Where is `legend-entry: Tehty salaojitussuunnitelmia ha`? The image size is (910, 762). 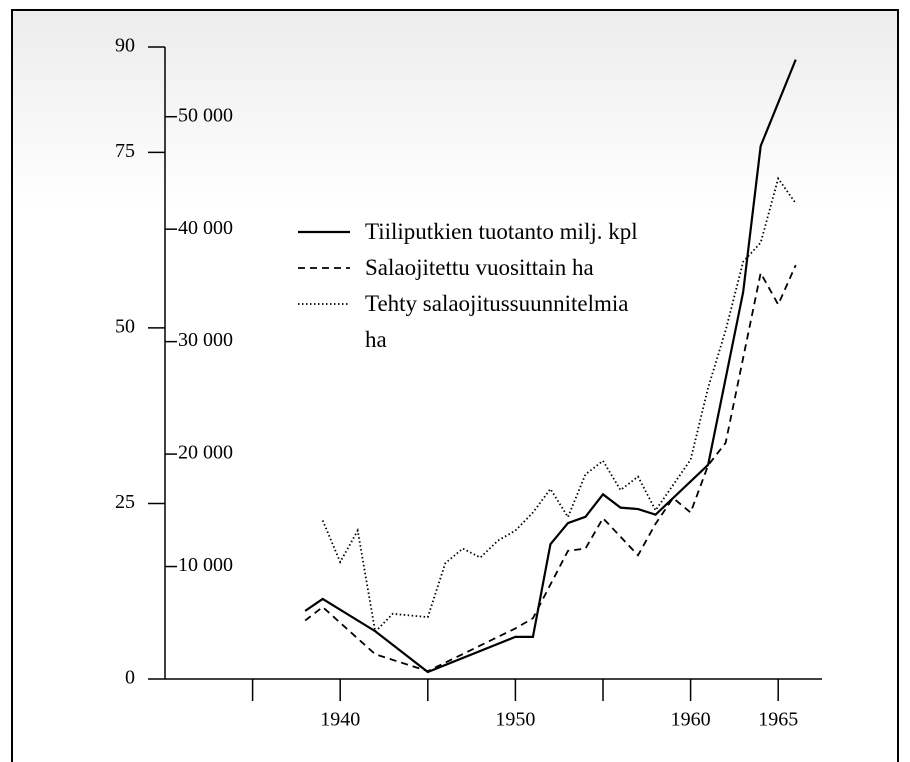 legend-entry: Tehty salaojitussuunnitelmia ha is located at coordinates (469, 322).